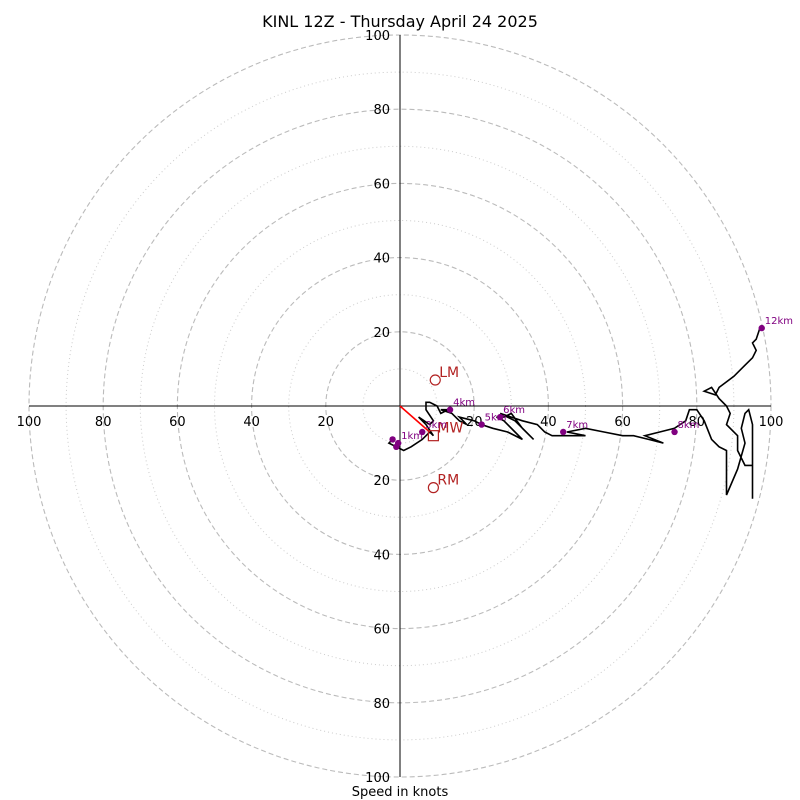  What do you see at coordinates (464, 403) in the screenshot?
I see `height-marker-label: 4km` at bounding box center [464, 403].